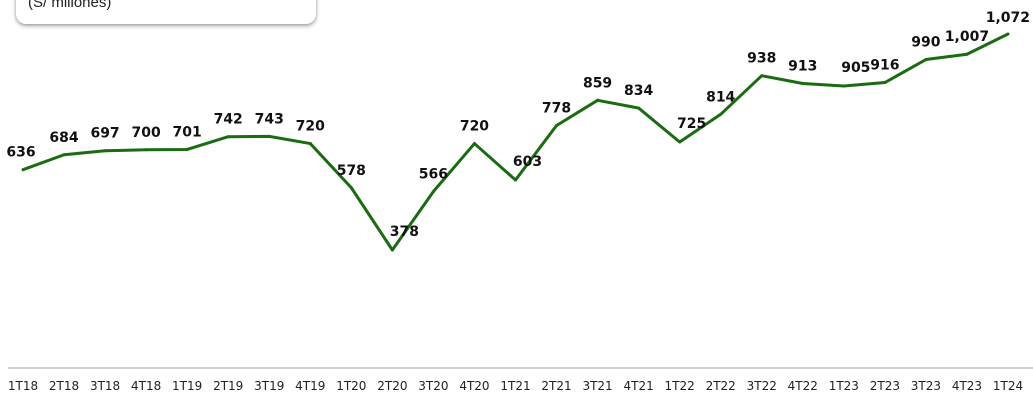 The height and width of the screenshot is (398, 1033). What do you see at coordinates (844, 386) in the screenshot?
I see `x-tick-label: 1T23` at bounding box center [844, 386].